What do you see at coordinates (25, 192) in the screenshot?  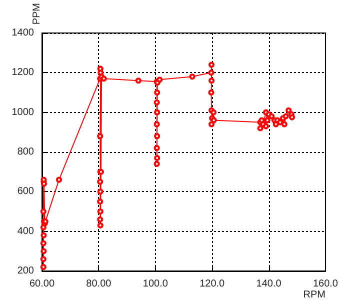 I see `y-tick-label: 600` at bounding box center [25, 192].